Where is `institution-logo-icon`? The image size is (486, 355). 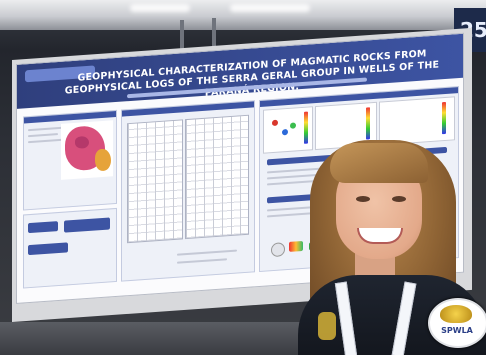
institution-logo-icon is located at coordinates (296, 246).